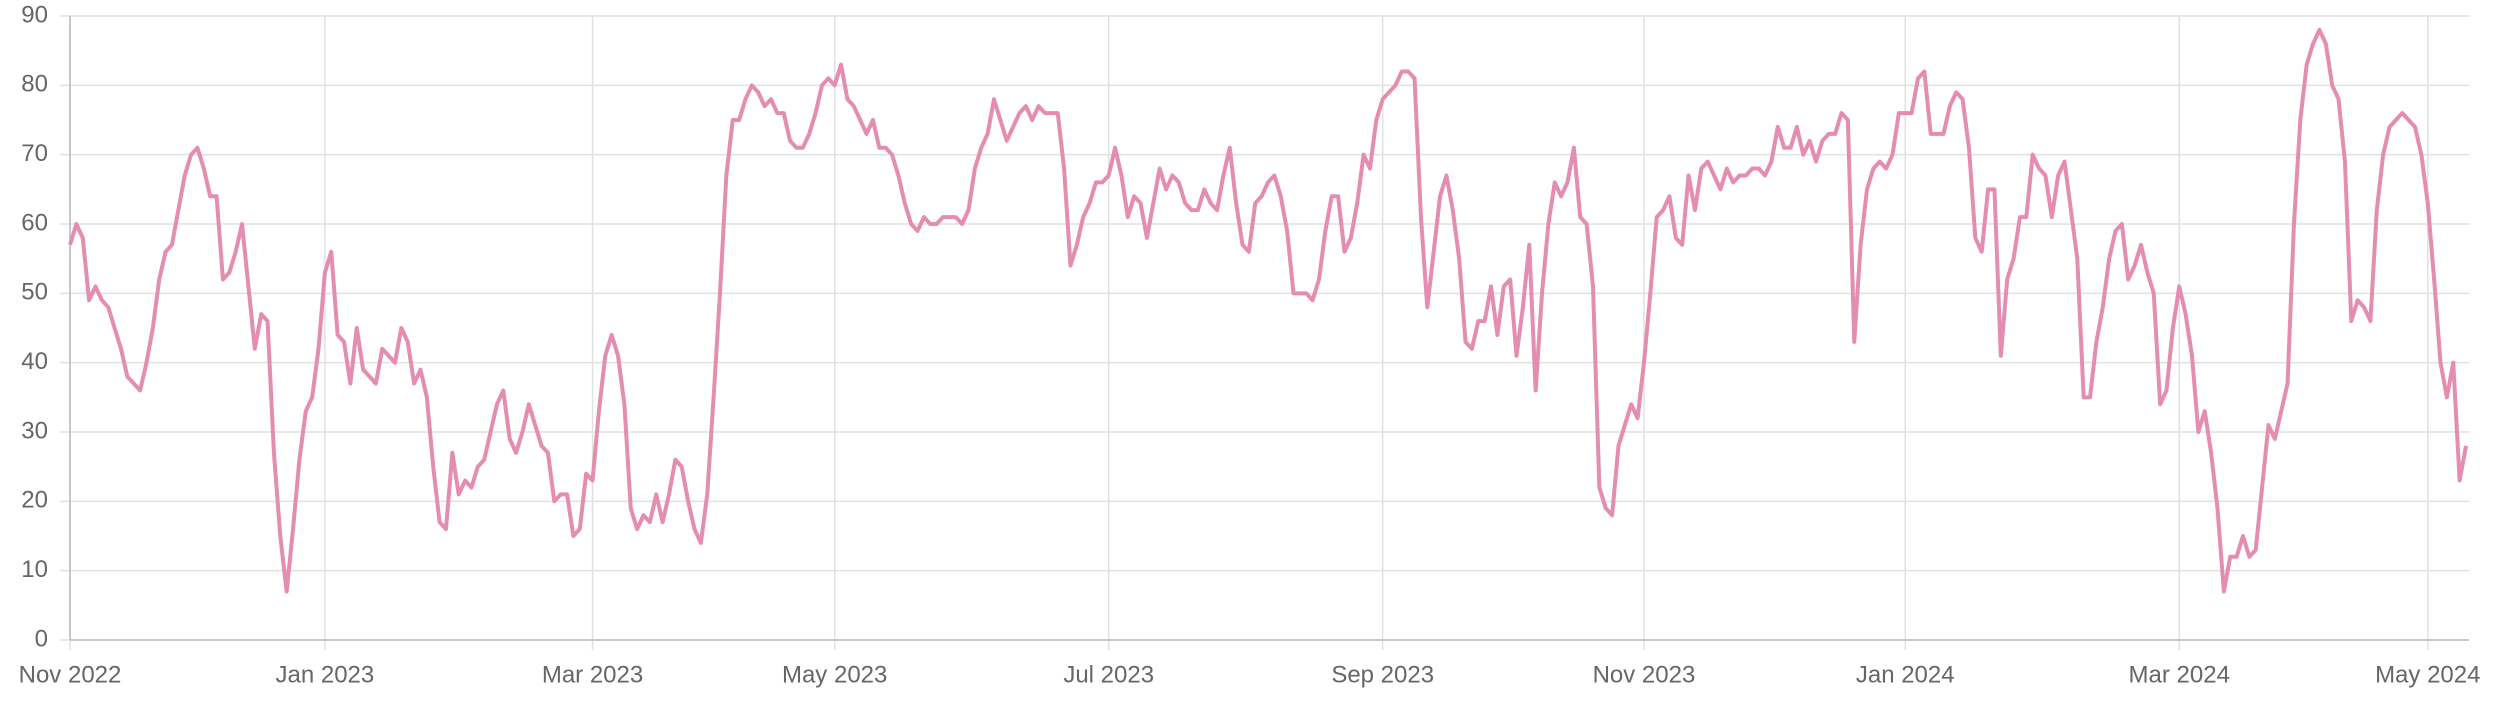 This screenshot has width=2498, height=702. What do you see at coordinates (34, 14) in the screenshot?
I see `y-tick-label: 90` at bounding box center [34, 14].